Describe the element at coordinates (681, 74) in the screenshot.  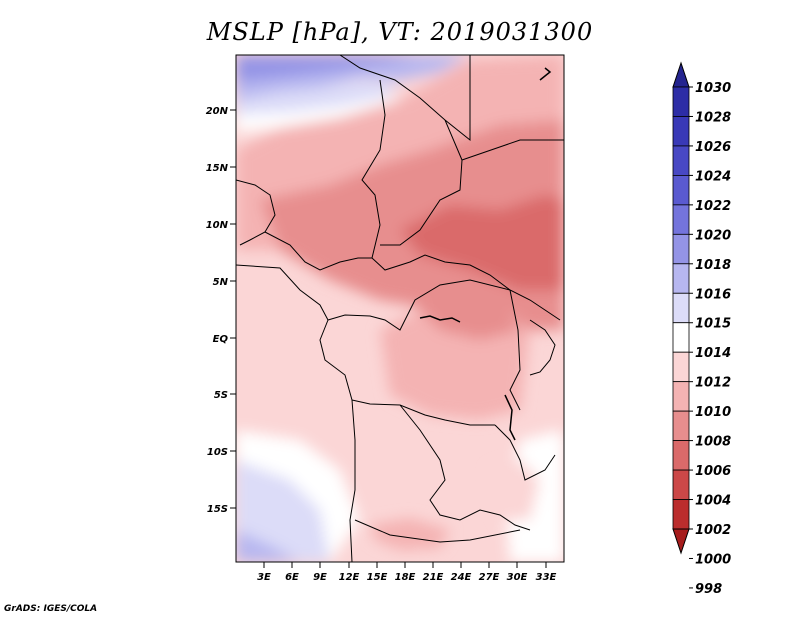
I see `colorbar-max-arrow` at that location.